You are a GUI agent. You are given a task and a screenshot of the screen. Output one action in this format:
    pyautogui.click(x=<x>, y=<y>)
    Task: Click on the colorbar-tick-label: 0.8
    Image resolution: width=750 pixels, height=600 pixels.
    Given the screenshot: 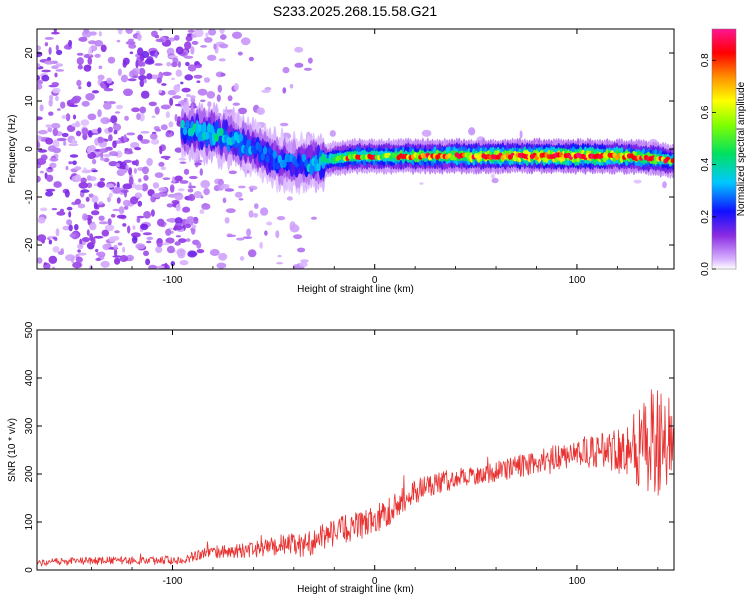 What is the action you would take?
    pyautogui.click(x=705, y=60)
    